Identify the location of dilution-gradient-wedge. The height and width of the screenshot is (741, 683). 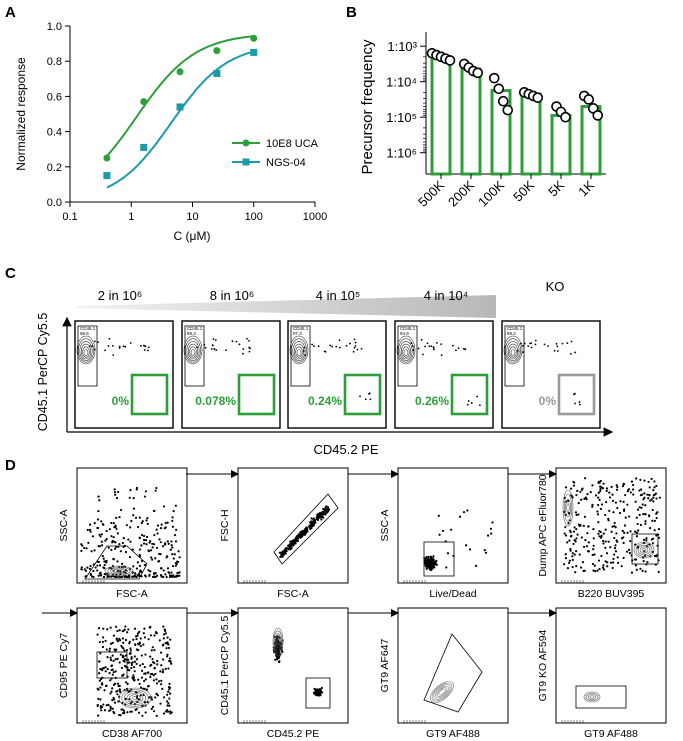
(286, 306).